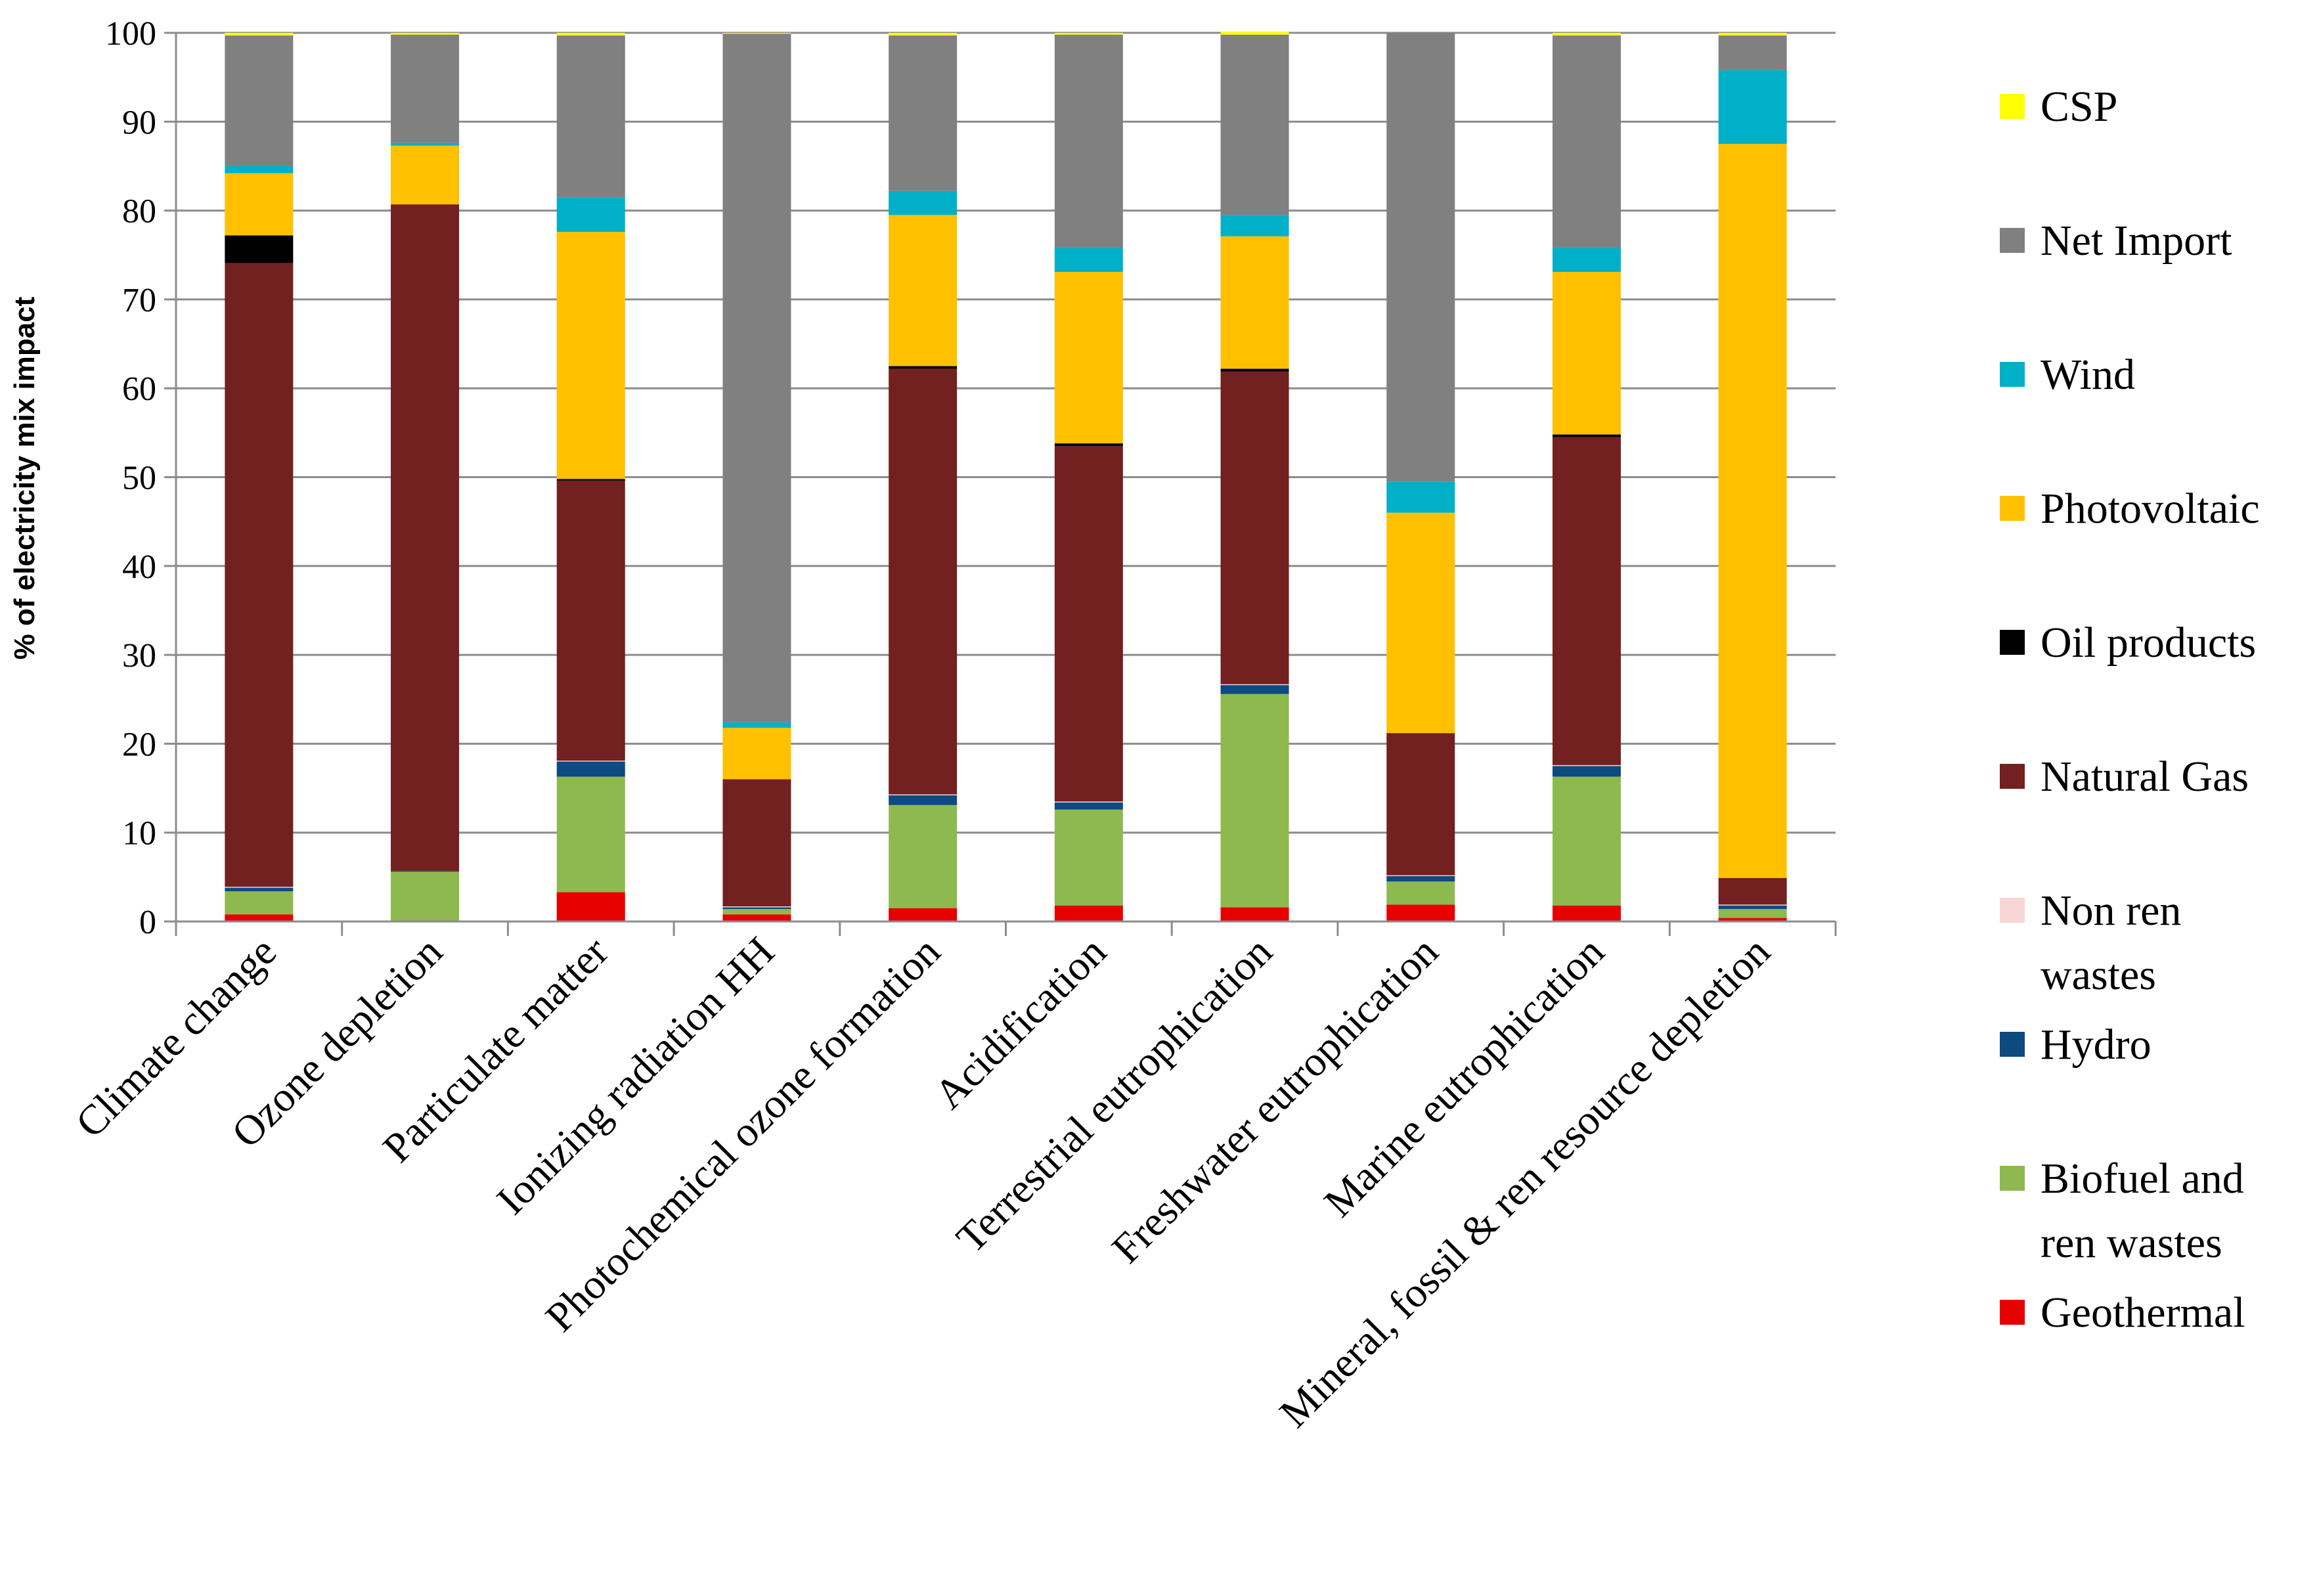 The height and width of the screenshot is (1596, 2317). Describe the element at coordinates (147, 922) in the screenshot. I see `y-tick-label: 0` at that location.